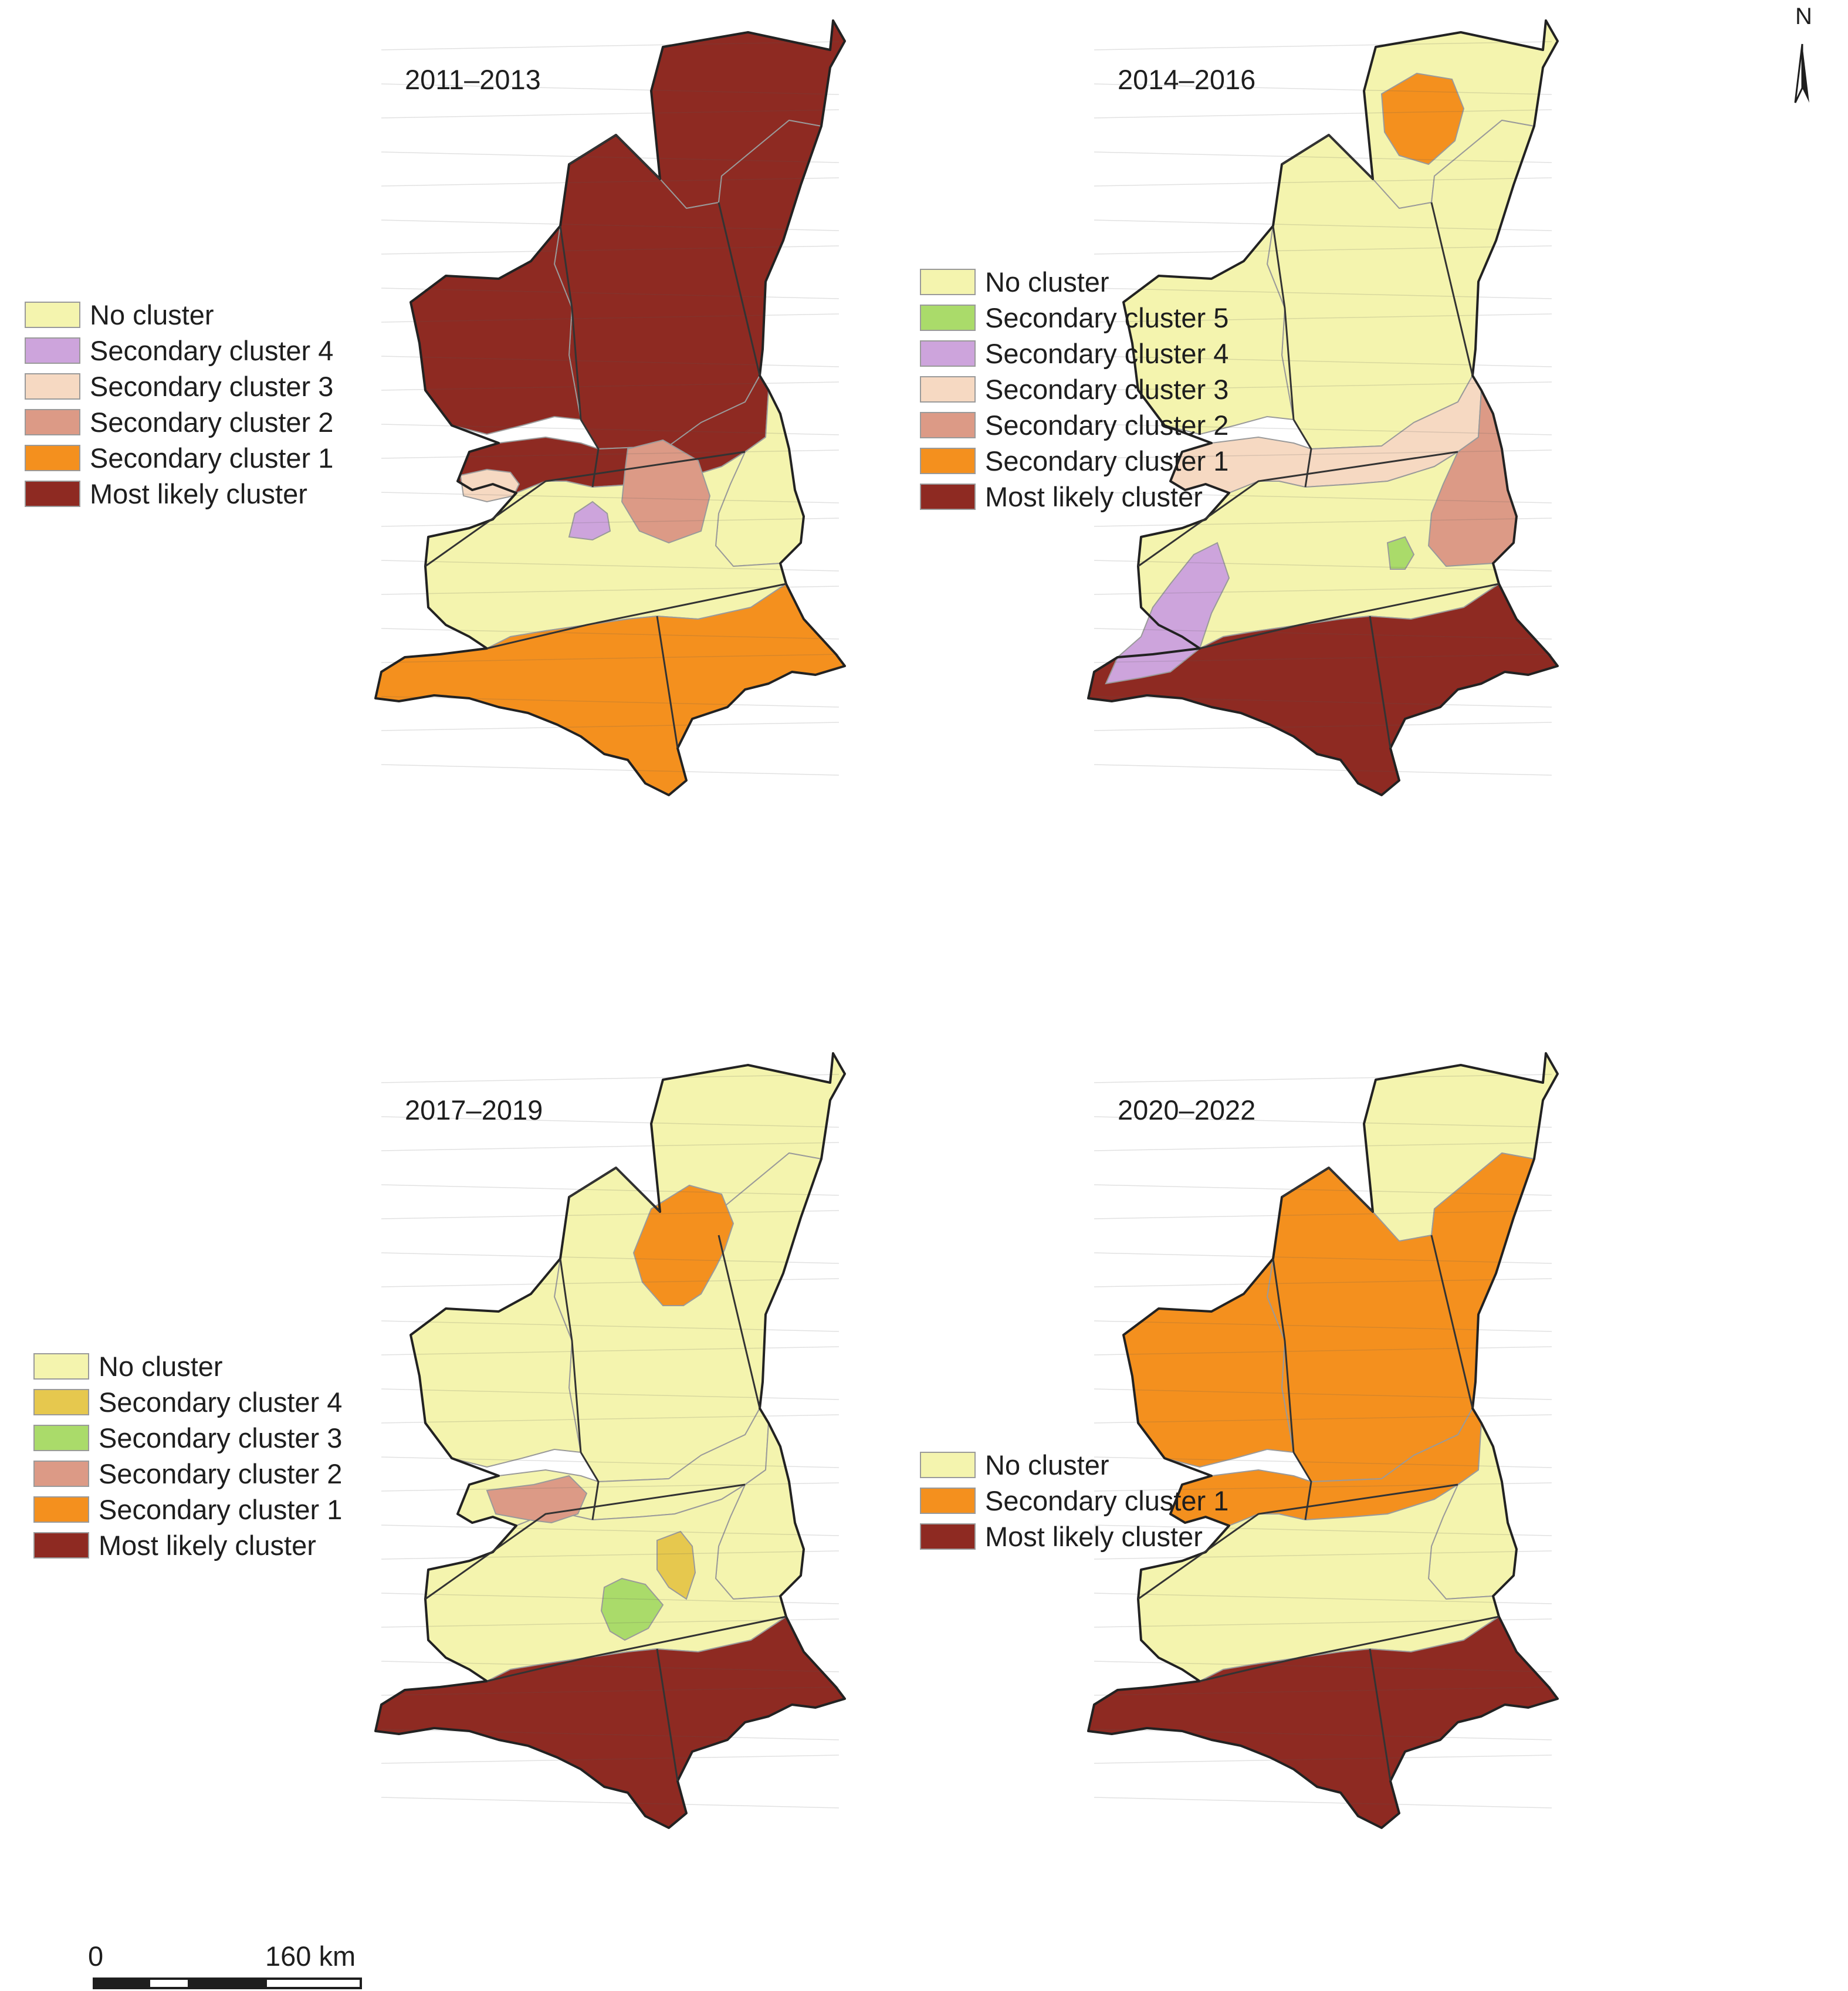 The image size is (1848, 1991). I want to click on legend-item: Secondary cluster 3, so click(1074, 389).